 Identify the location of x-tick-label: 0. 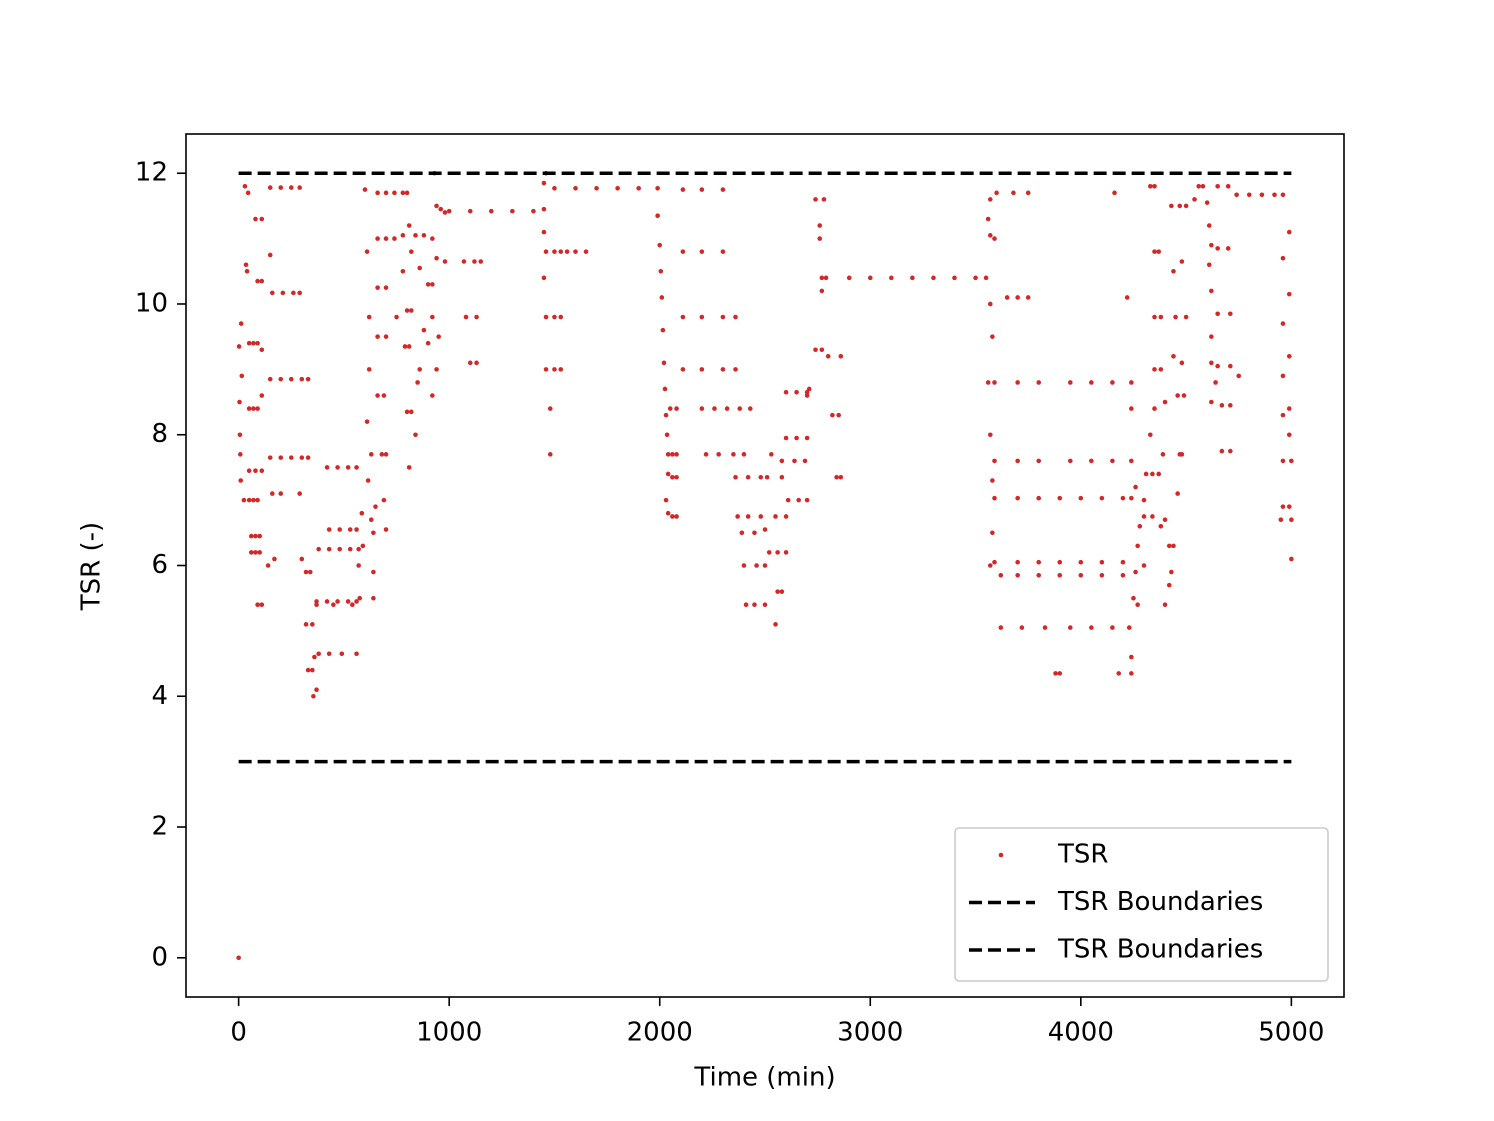
(238, 1033).